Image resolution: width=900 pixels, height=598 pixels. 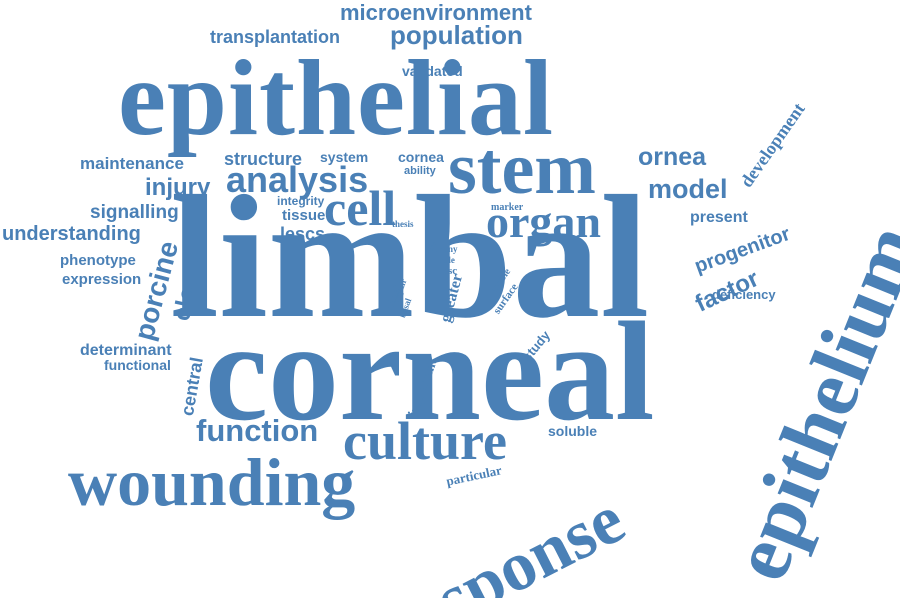 I want to click on word-microenvironment: microenvironment, so click(x=436, y=12).